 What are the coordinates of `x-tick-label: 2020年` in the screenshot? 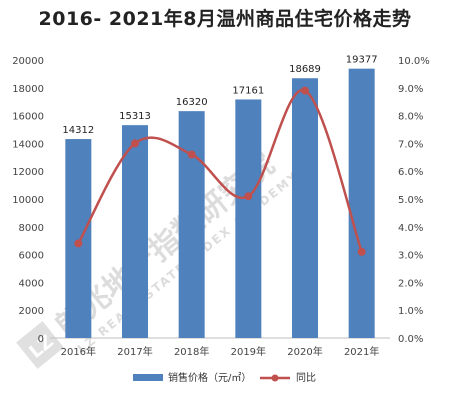 It's located at (304, 351).